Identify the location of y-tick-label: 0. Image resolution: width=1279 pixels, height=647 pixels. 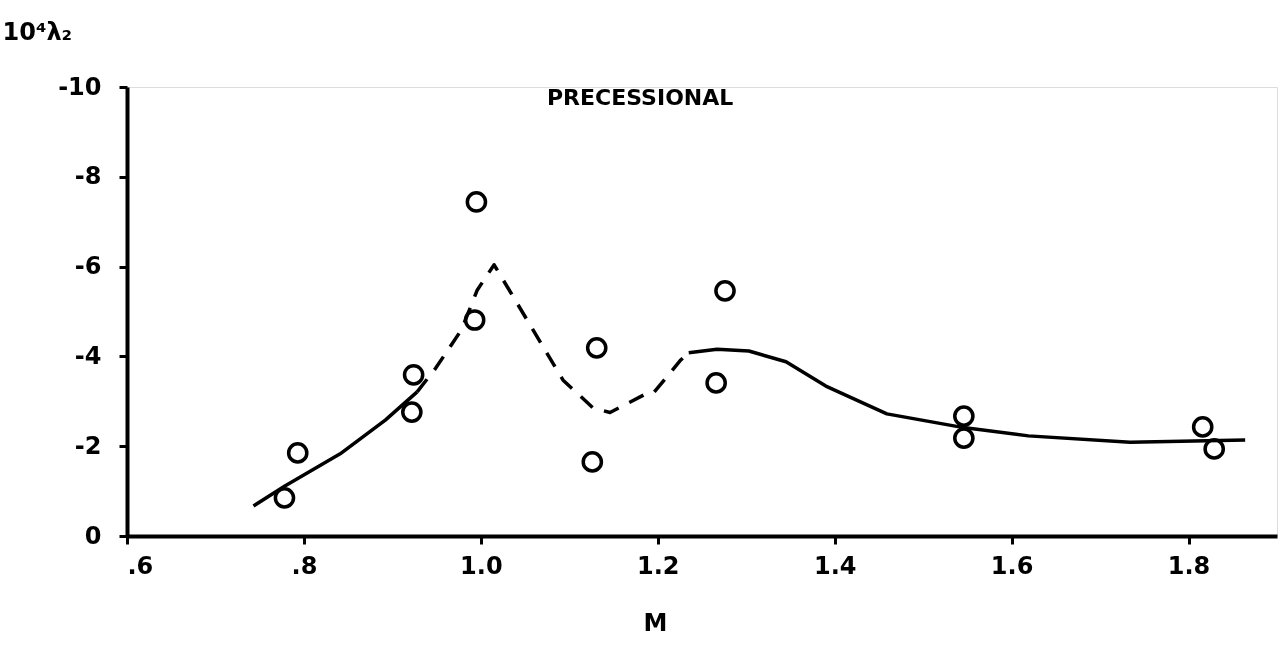
(93, 535).